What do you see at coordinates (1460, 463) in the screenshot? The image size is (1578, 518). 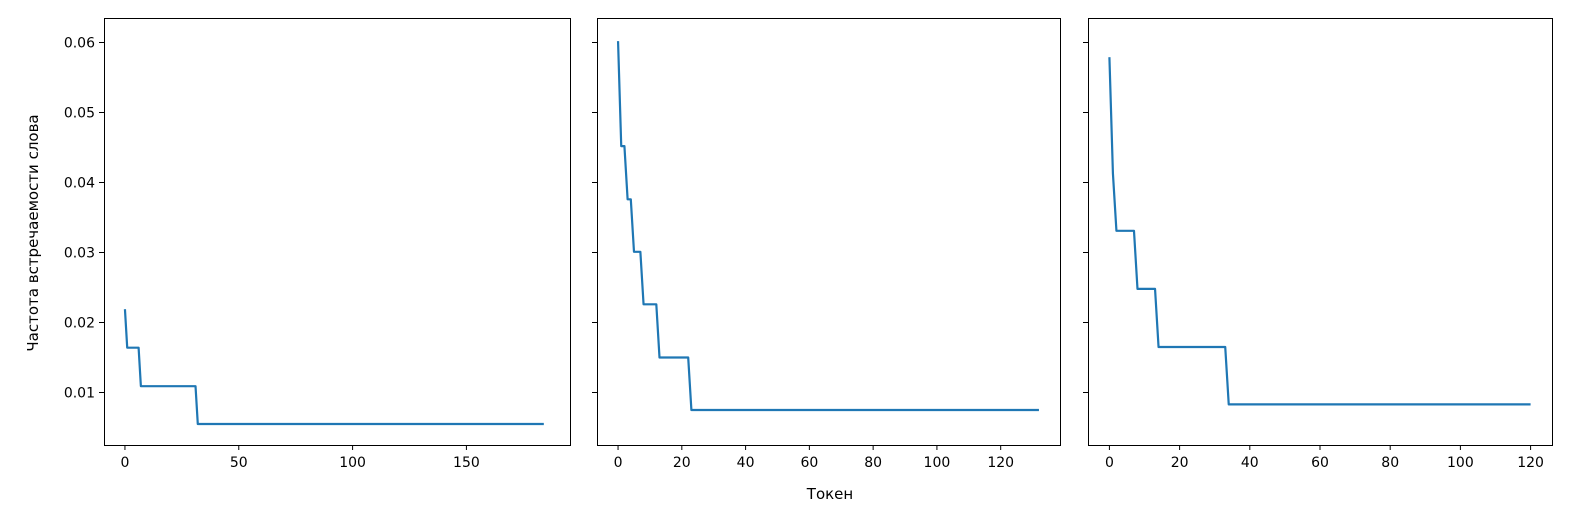 I see `panel-3-x-tick-label: 100` at bounding box center [1460, 463].